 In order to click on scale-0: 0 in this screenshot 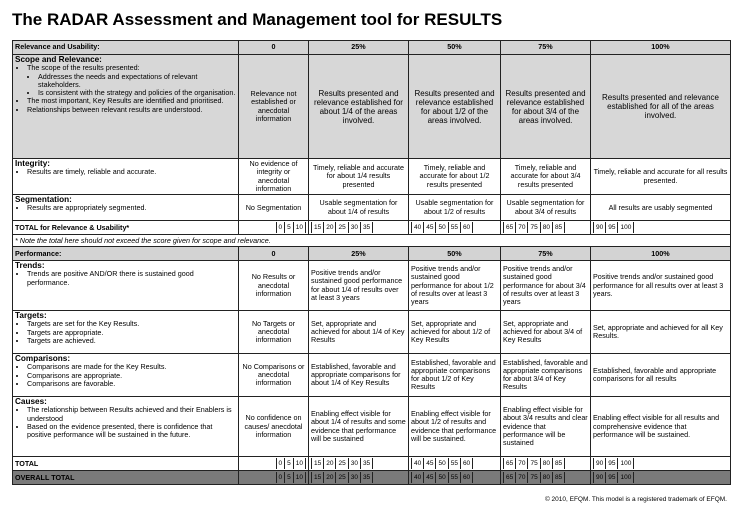, I will do `click(273, 47)`.